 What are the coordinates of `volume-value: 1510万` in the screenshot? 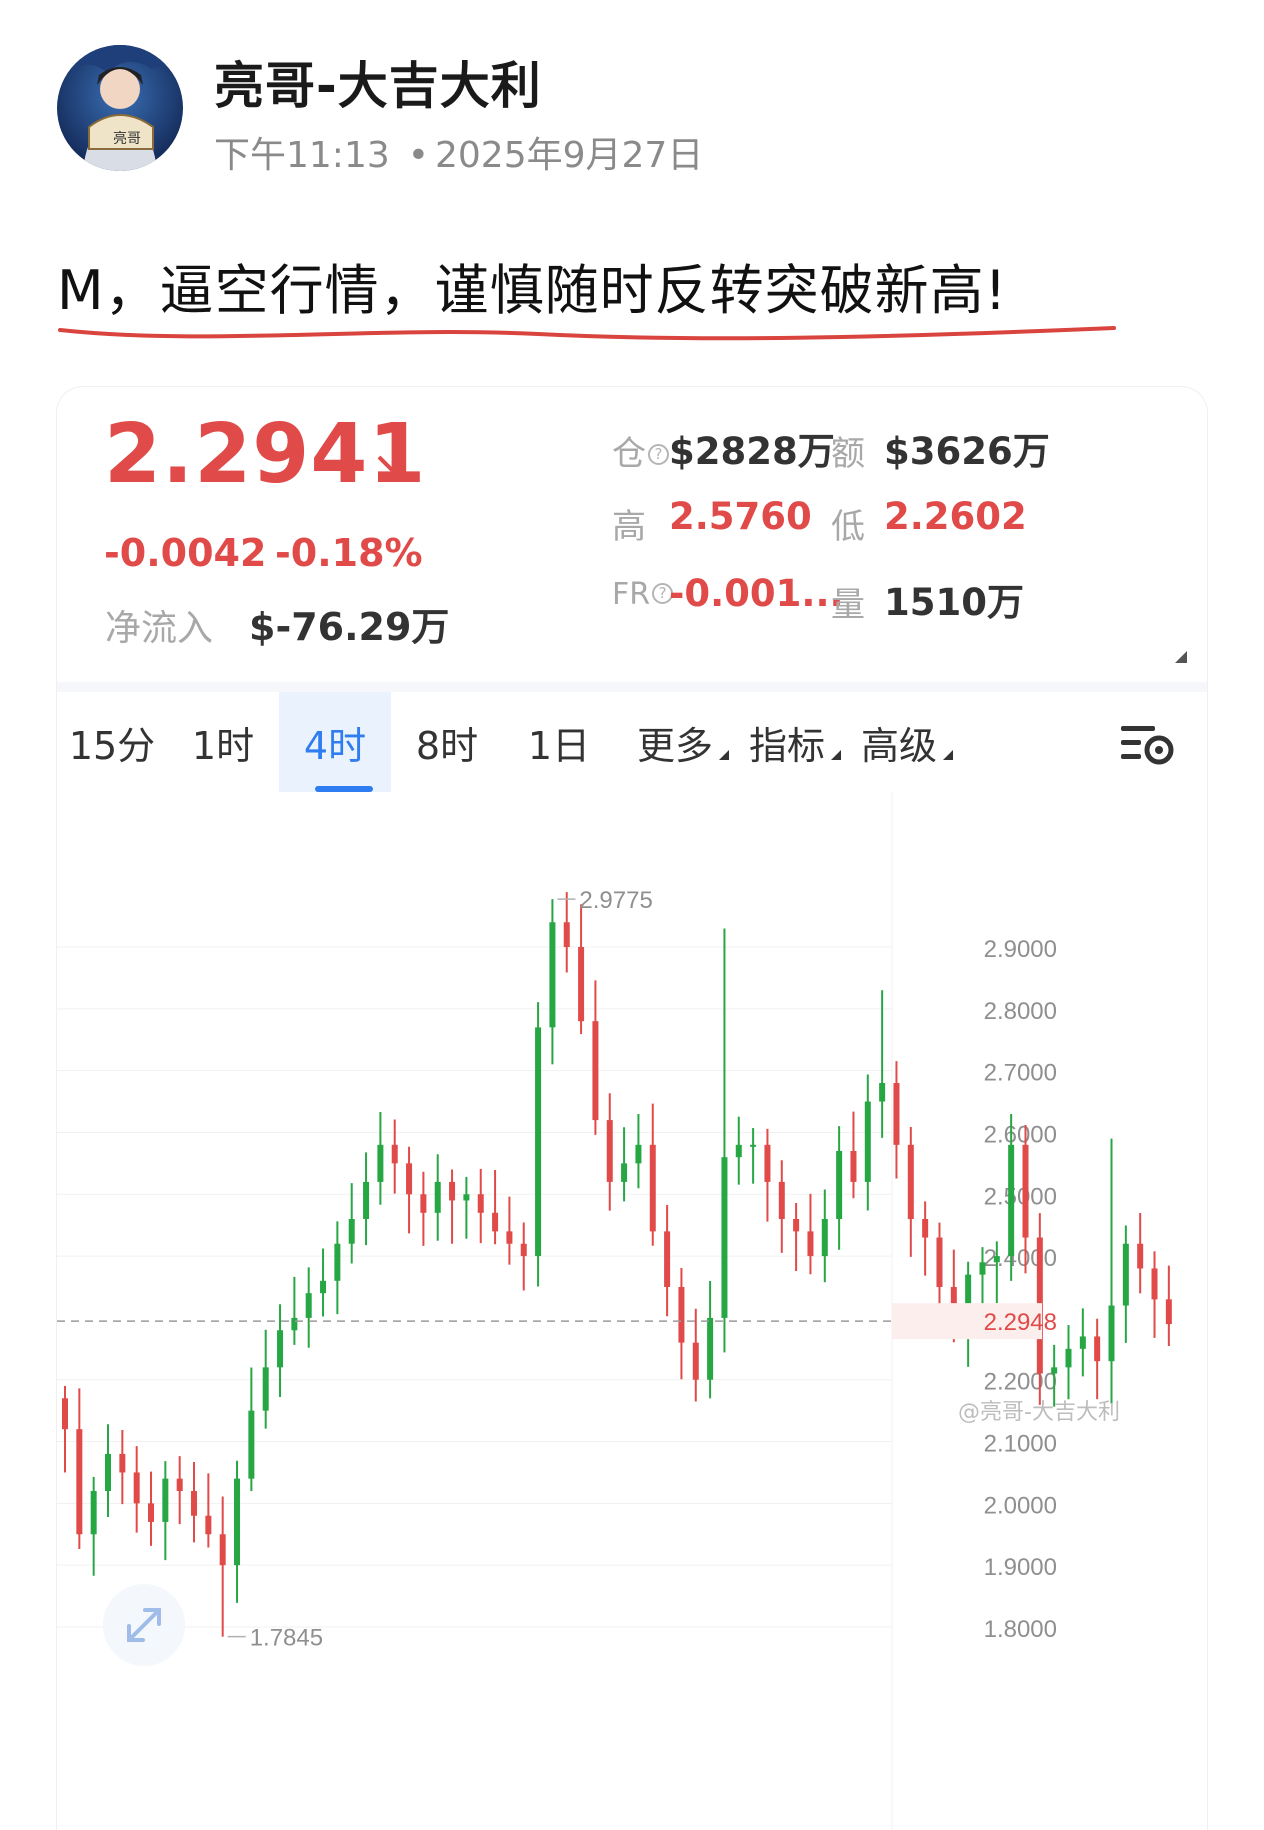 It's located at (954, 602).